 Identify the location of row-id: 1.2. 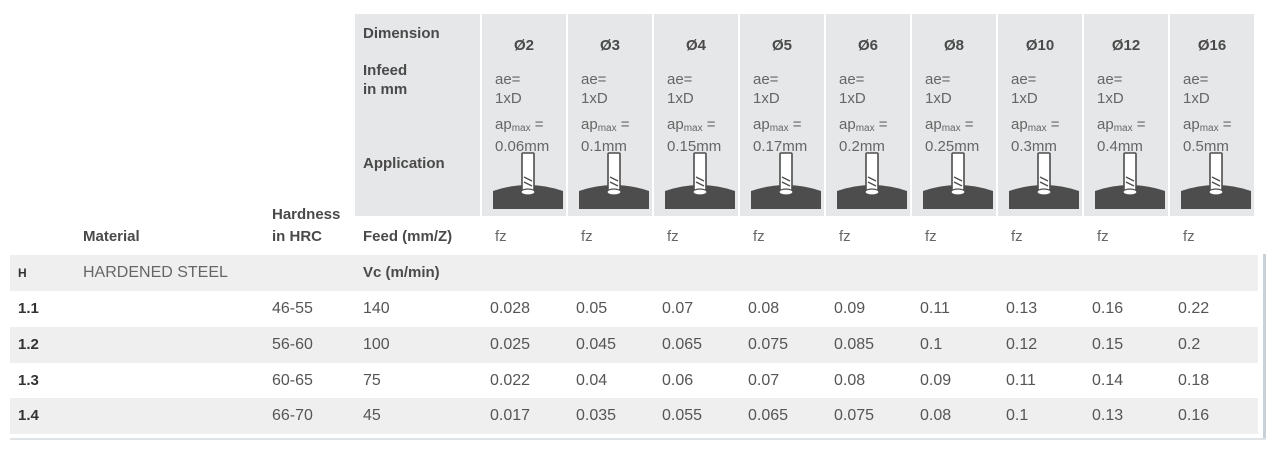
(28, 344).